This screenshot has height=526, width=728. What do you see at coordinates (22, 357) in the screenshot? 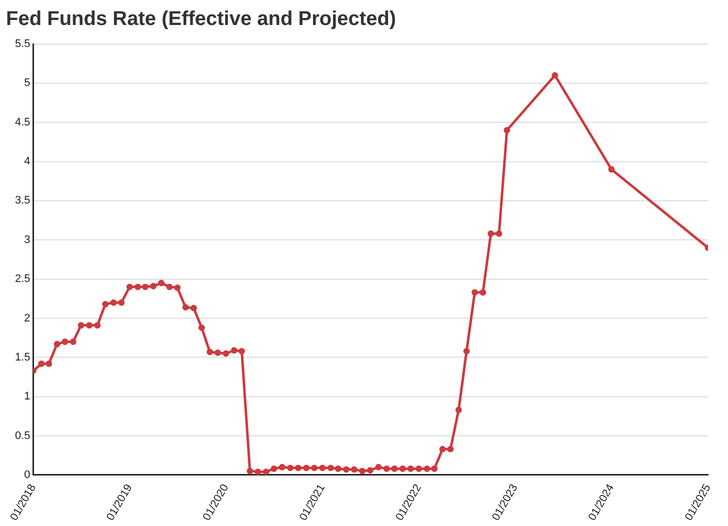
I see `y-tick-label: 1.5` at bounding box center [22, 357].